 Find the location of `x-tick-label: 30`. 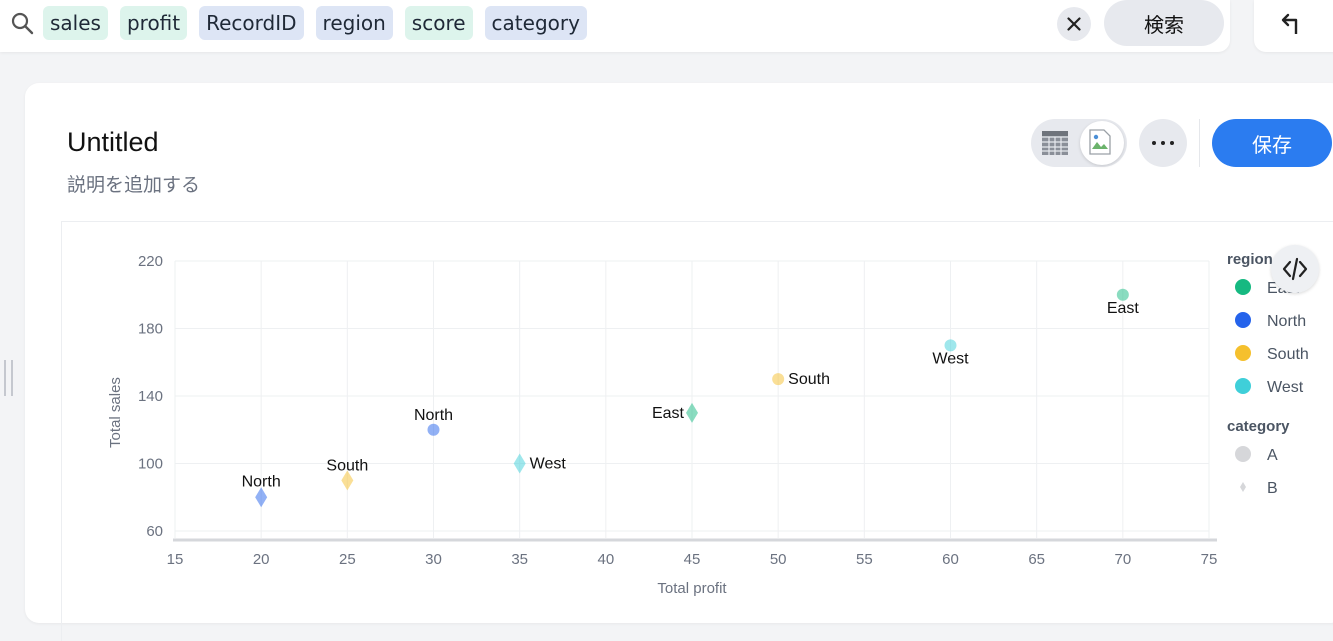

x-tick-label: 30 is located at coordinates (433, 559).